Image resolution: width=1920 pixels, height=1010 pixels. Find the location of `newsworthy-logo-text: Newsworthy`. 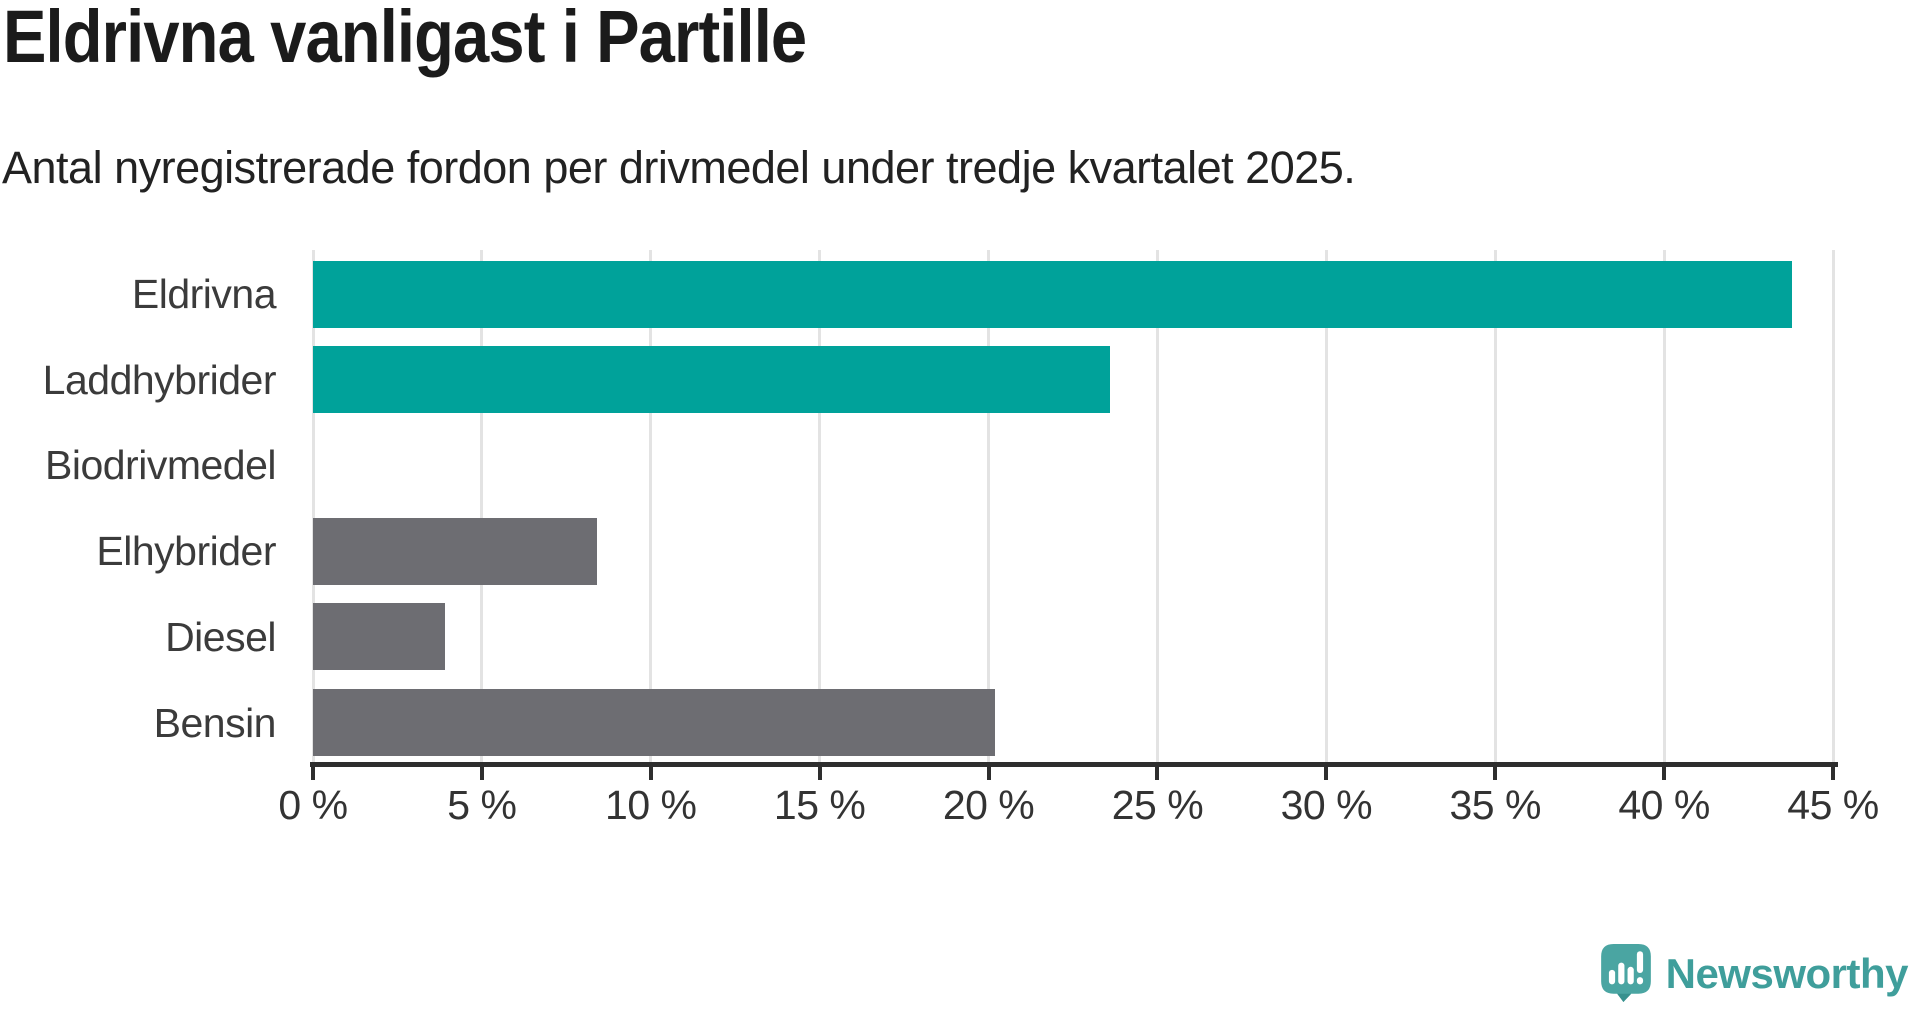

newsworthy-logo-text: Newsworthy is located at coordinates (1787, 973).